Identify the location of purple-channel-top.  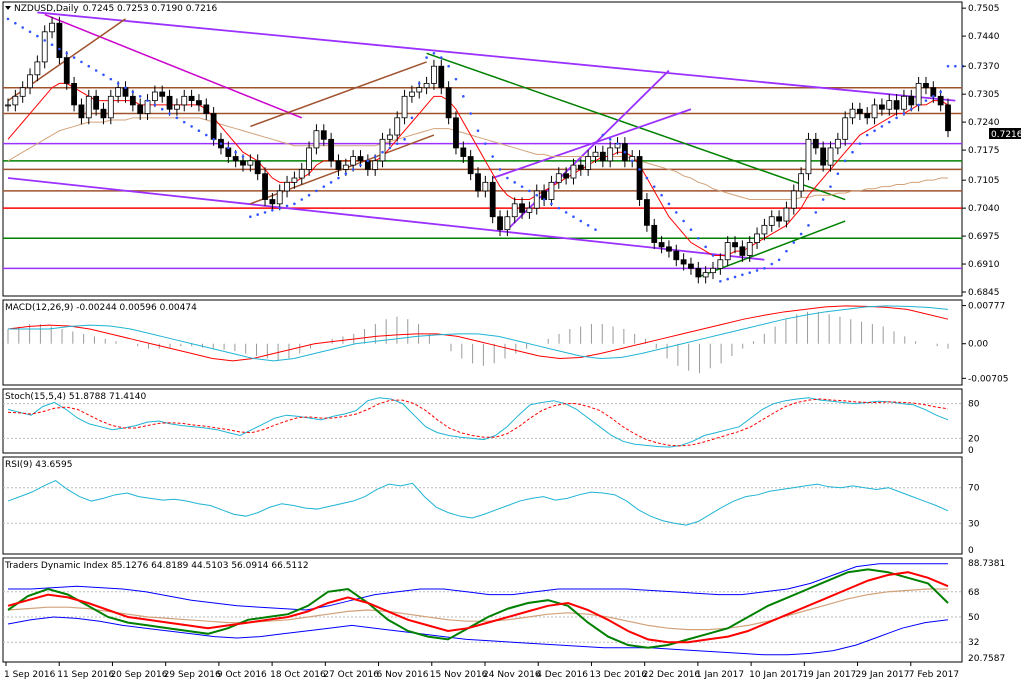
(496, 56).